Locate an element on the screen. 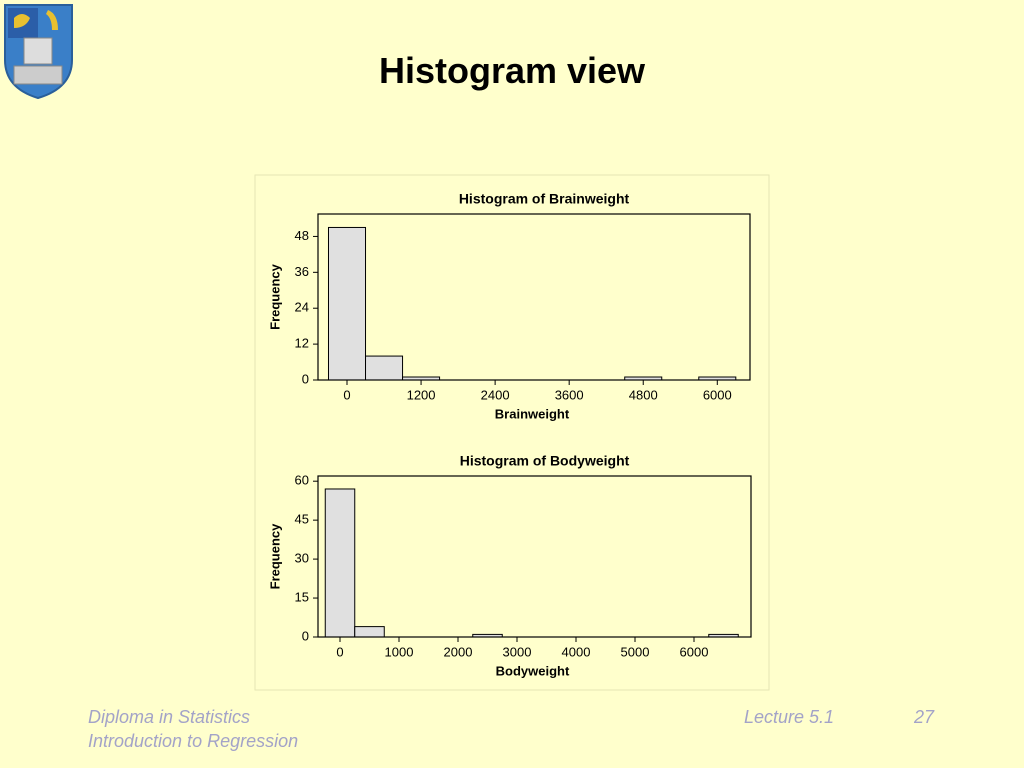 The height and width of the screenshot is (768, 1024). x-tick-label: 3000 is located at coordinates (517, 651).